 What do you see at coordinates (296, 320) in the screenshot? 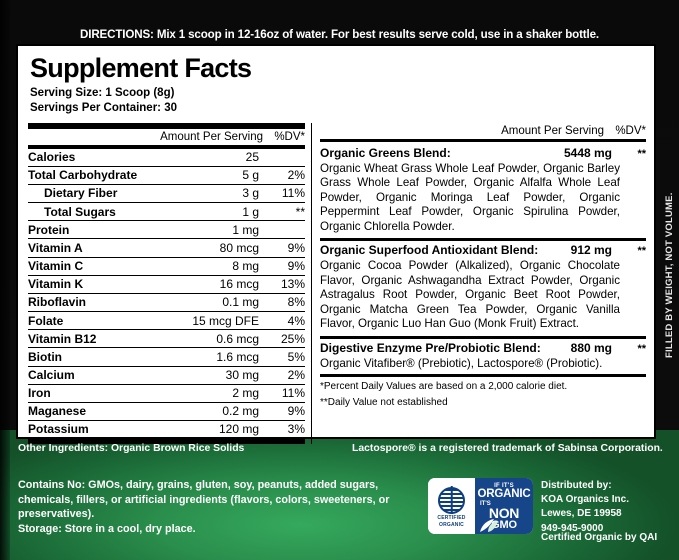
I see `nutrient-dv: 4%` at bounding box center [296, 320].